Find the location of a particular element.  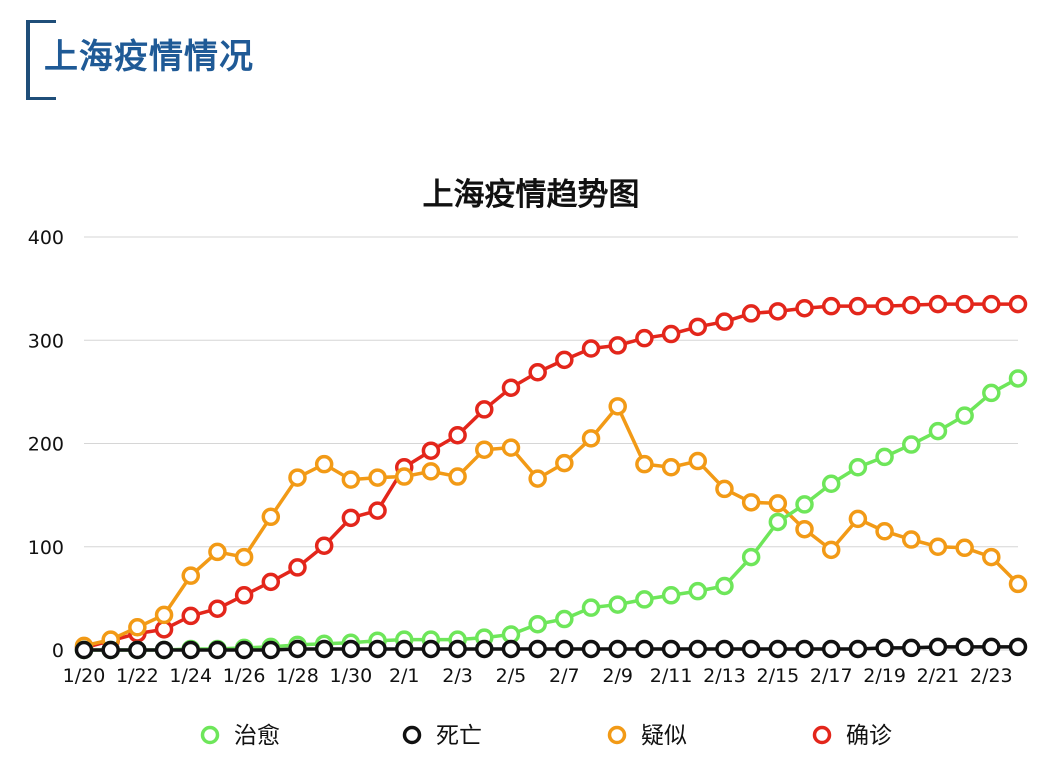

x-tick-label: 2/3 is located at coordinates (457, 676).